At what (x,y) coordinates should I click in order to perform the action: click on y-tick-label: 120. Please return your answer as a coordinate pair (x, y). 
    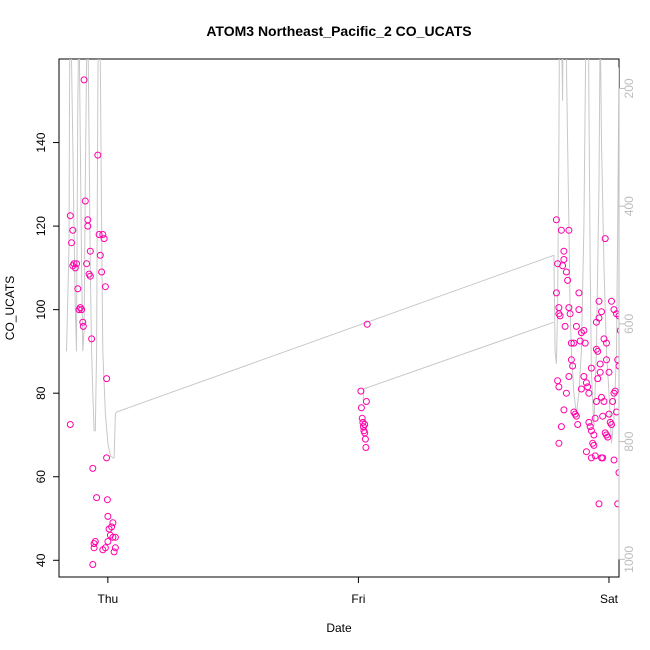
    Looking at the image, I should click on (41, 226).